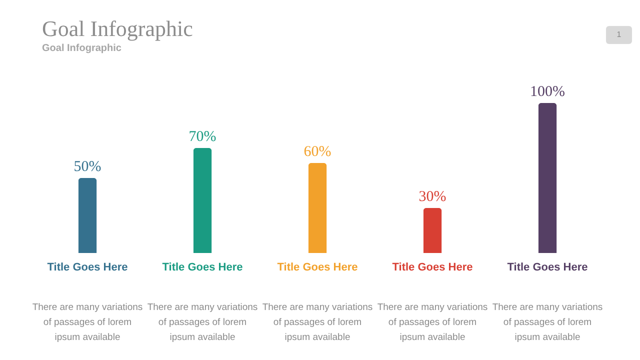 This screenshot has height=360, width=640. I want to click on data-label: 70%, so click(202, 137).